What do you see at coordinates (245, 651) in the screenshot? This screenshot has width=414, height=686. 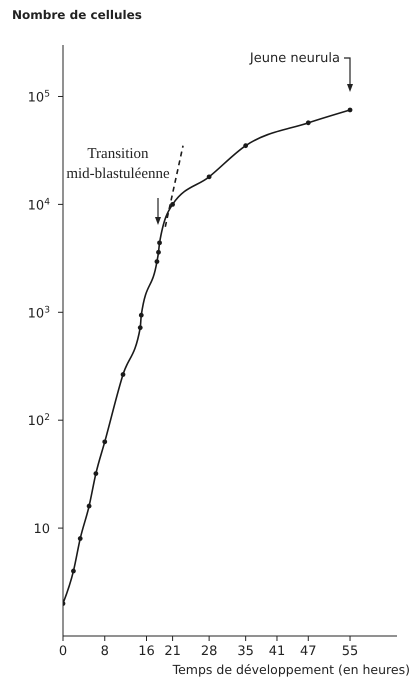 I see `x-tick-label: 35` at bounding box center [245, 651].